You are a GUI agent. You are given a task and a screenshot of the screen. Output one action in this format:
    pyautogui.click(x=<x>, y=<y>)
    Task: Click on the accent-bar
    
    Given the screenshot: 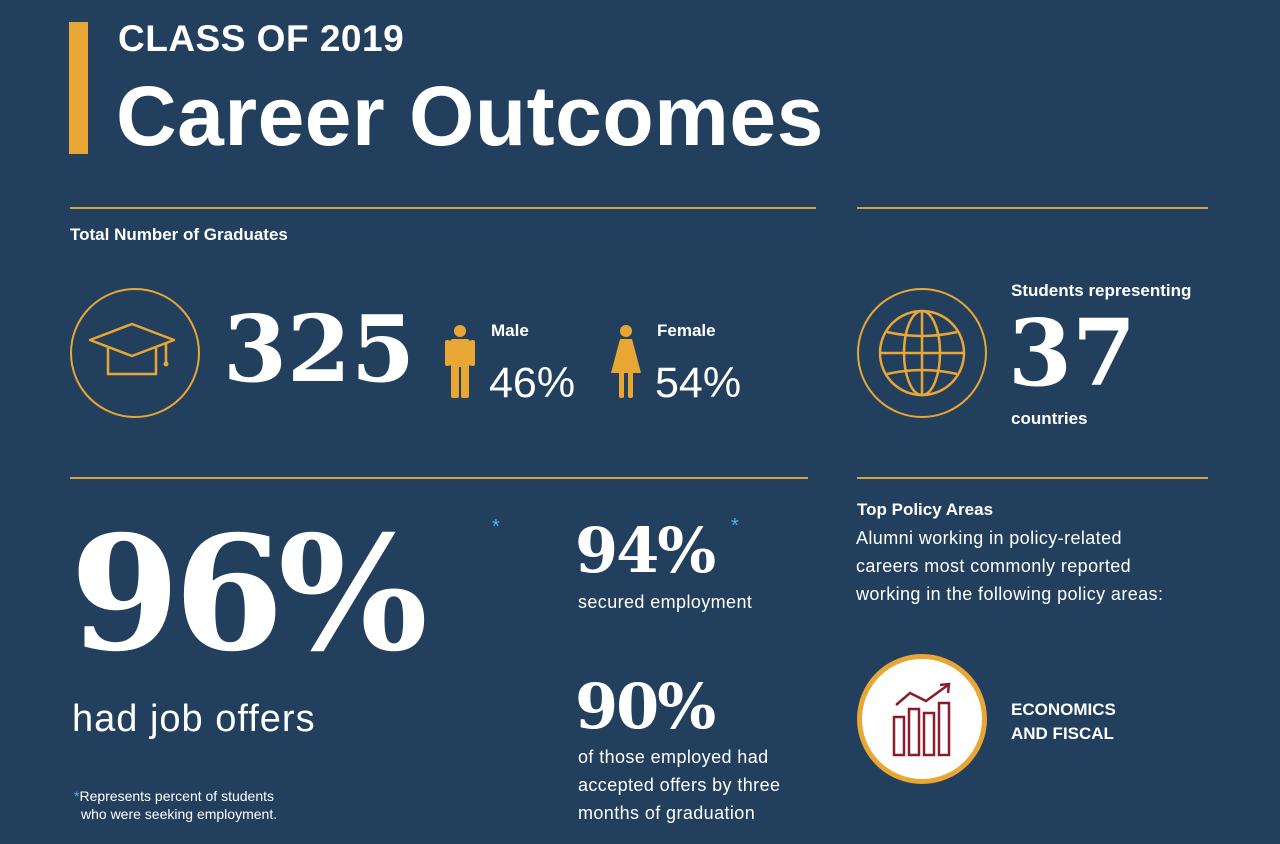 What is the action you would take?
    pyautogui.click(x=78, y=88)
    